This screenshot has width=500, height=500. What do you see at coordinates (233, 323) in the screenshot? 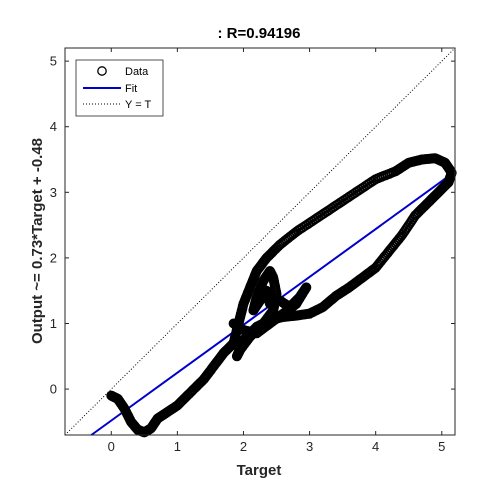
I see `data-point` at bounding box center [233, 323].